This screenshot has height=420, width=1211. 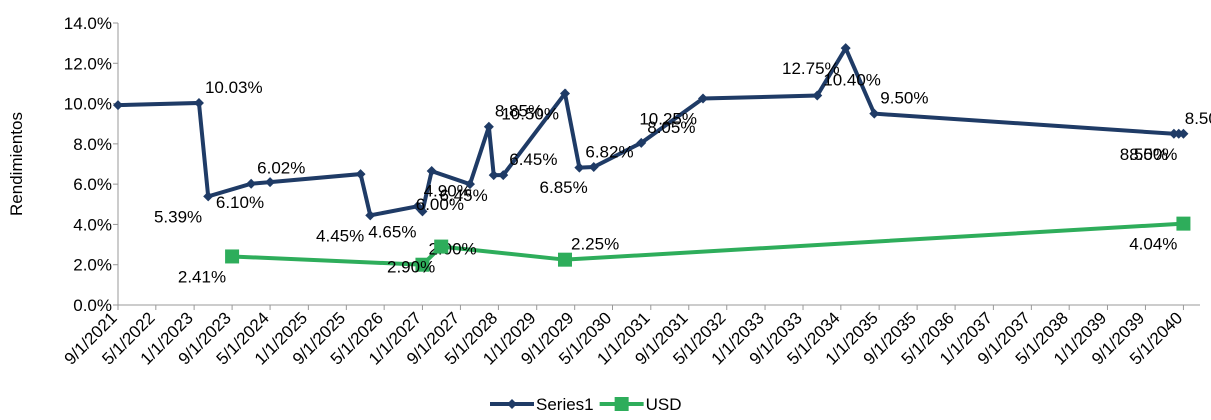 I want to click on data-label: 4.45%, so click(x=340, y=235).